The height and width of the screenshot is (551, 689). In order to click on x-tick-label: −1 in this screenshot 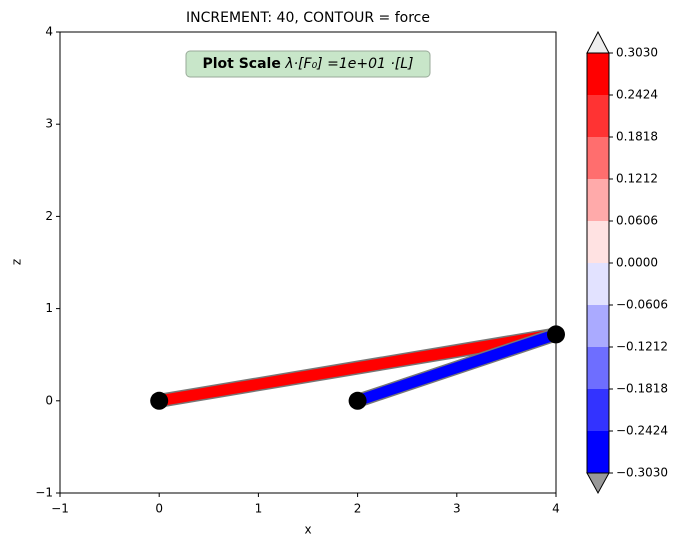, I will do `click(60, 509)`.